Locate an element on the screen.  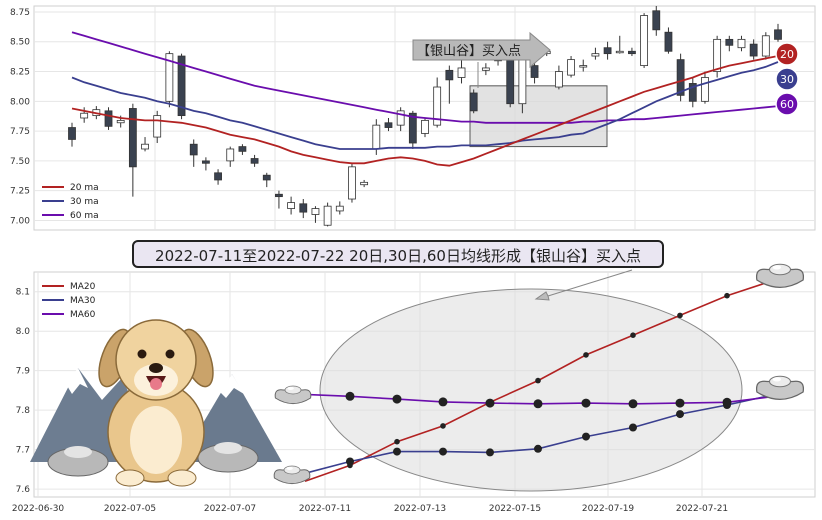
ma60-badge-label: 60 is located at coordinates (787, 104).